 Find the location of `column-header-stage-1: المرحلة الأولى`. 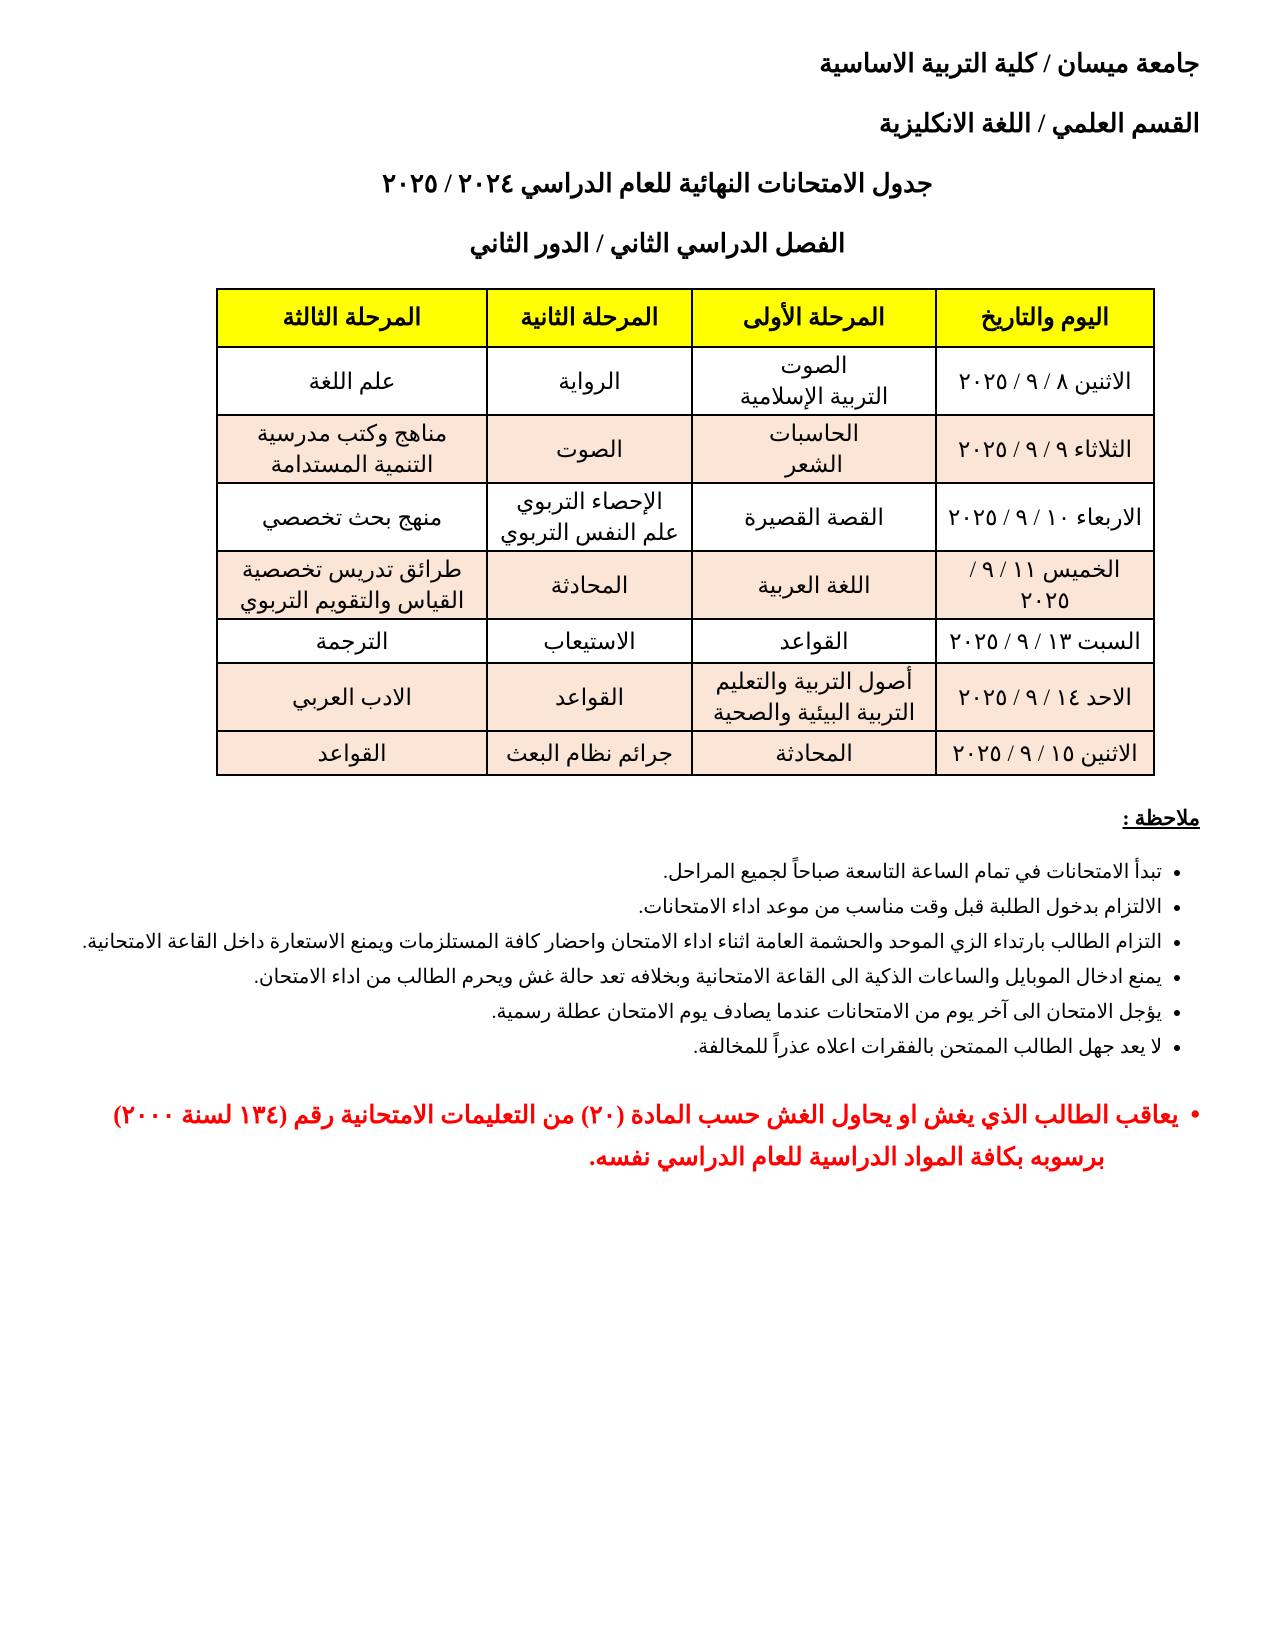

column-header-stage-1: المرحلة الأولى is located at coordinates (814, 318).